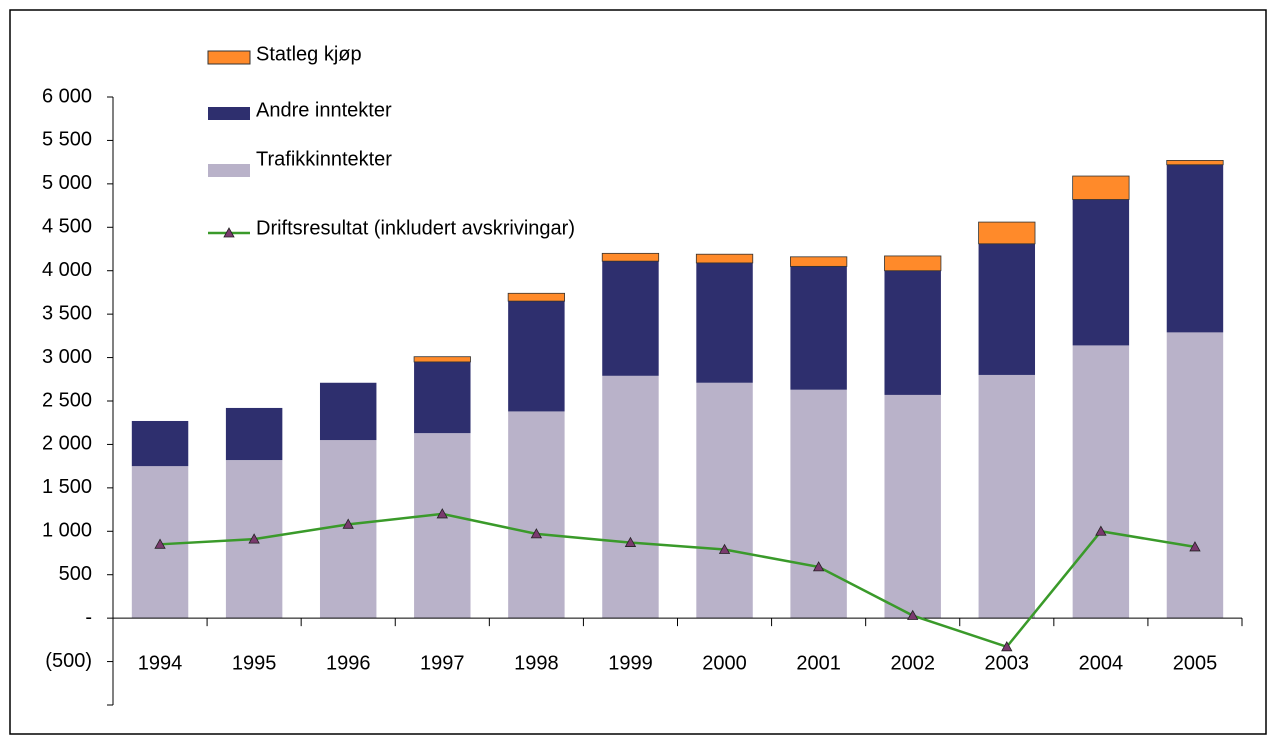 The image size is (1276, 744). I want to click on x-tick-label: 2000, so click(724, 663).